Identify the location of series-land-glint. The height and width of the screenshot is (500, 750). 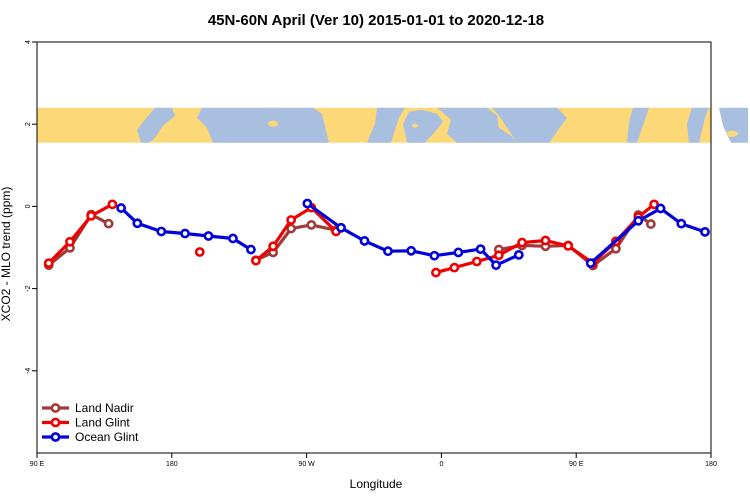
(351, 238).